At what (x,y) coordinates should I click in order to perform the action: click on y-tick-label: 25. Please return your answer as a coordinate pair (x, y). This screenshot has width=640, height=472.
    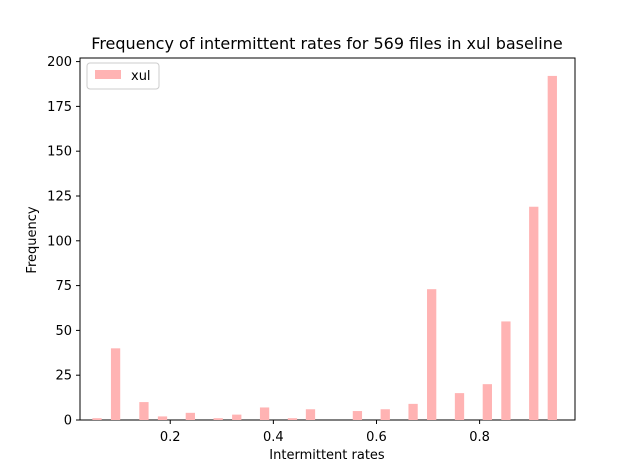
    Looking at the image, I should click on (63, 376).